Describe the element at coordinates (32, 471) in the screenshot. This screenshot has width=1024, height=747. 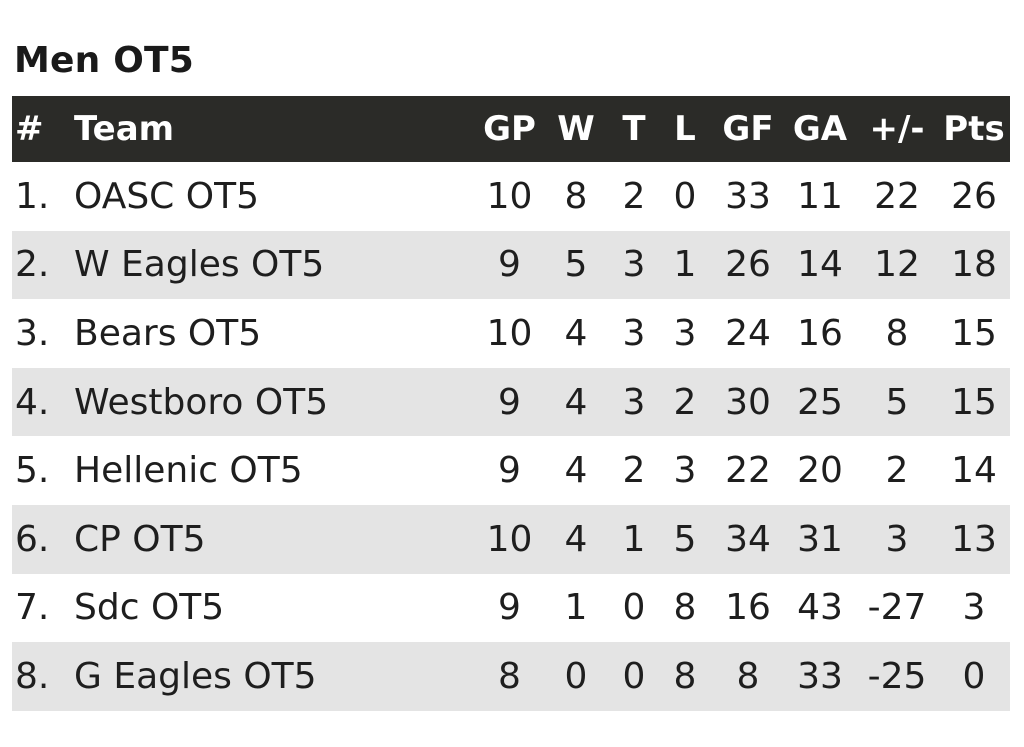
I see `rank-cell: 5.` at that location.